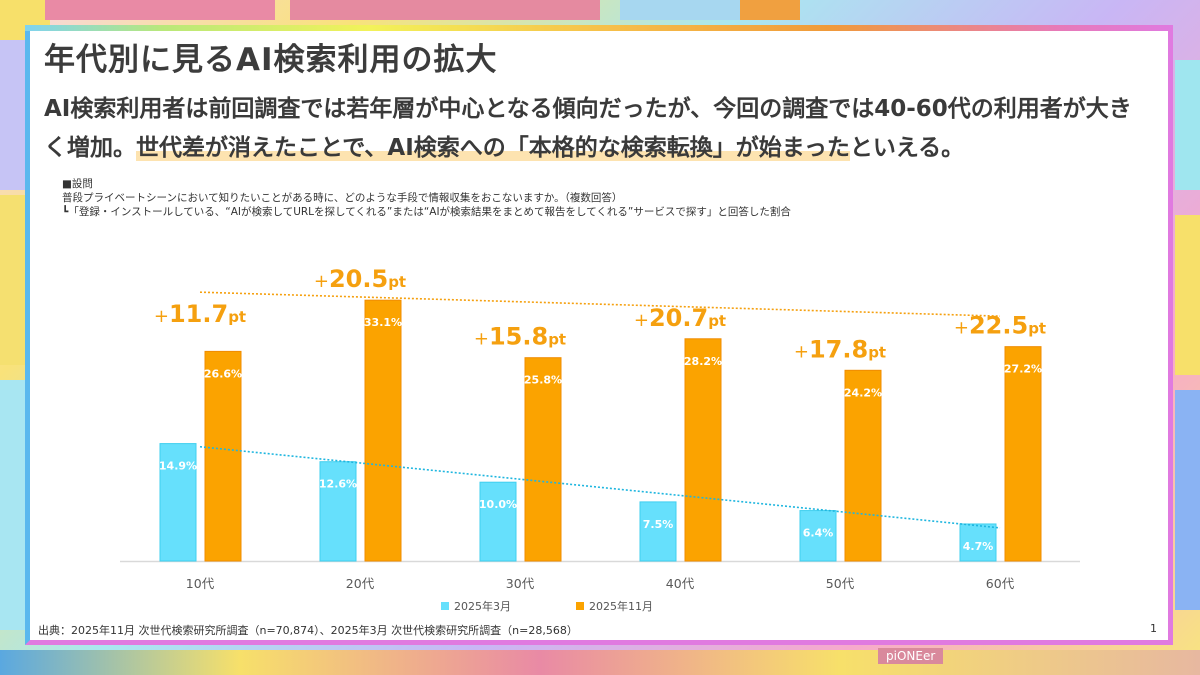 Image resolution: width=1200 pixels, height=675 pixels. Describe the element at coordinates (271, 60) in the screenshot. I see `slide-title: 年代別に見るAI検索利用の拡大` at that location.